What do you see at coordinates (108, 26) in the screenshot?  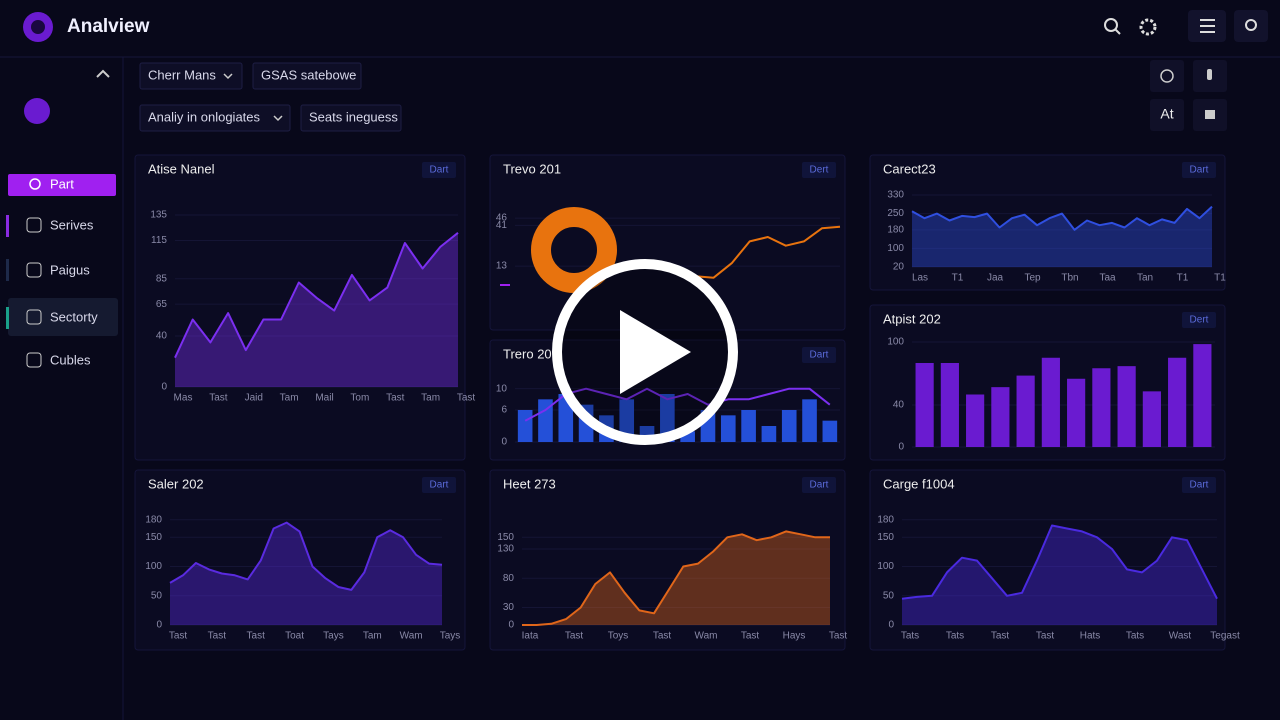 I see `app-name: Analview` at bounding box center [108, 26].